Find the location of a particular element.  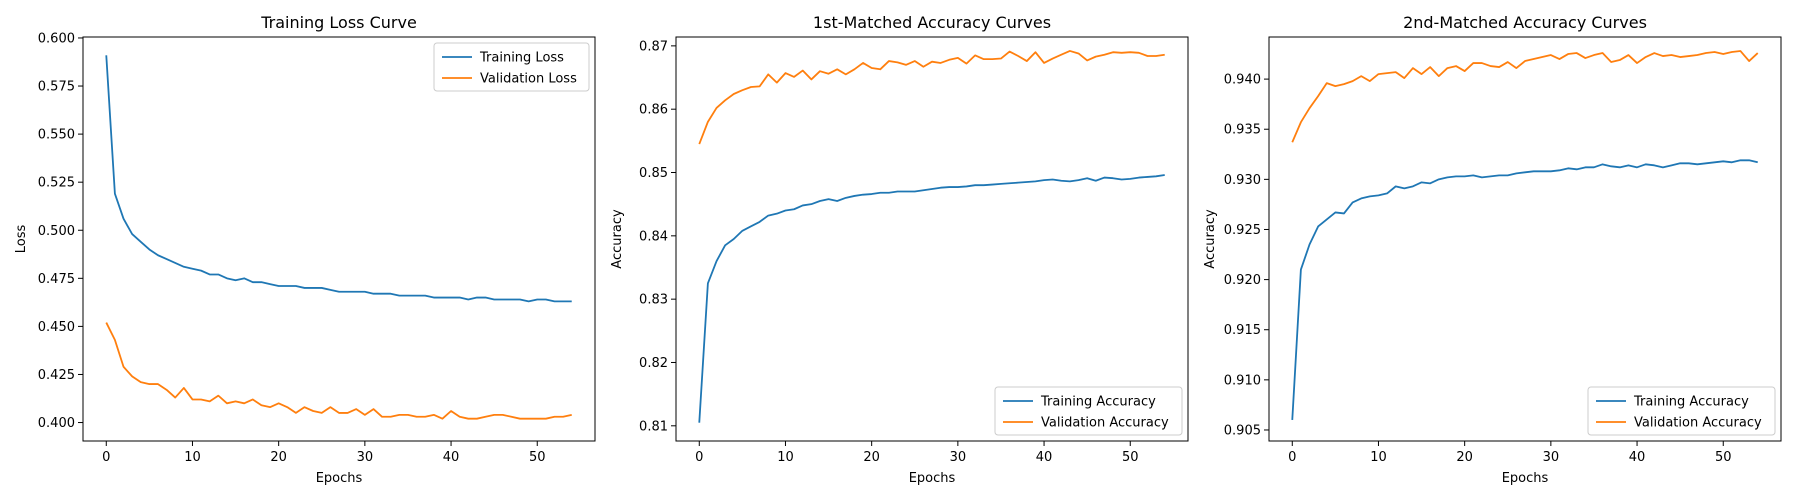

y-tick-label: 0.550 is located at coordinates (56, 135).